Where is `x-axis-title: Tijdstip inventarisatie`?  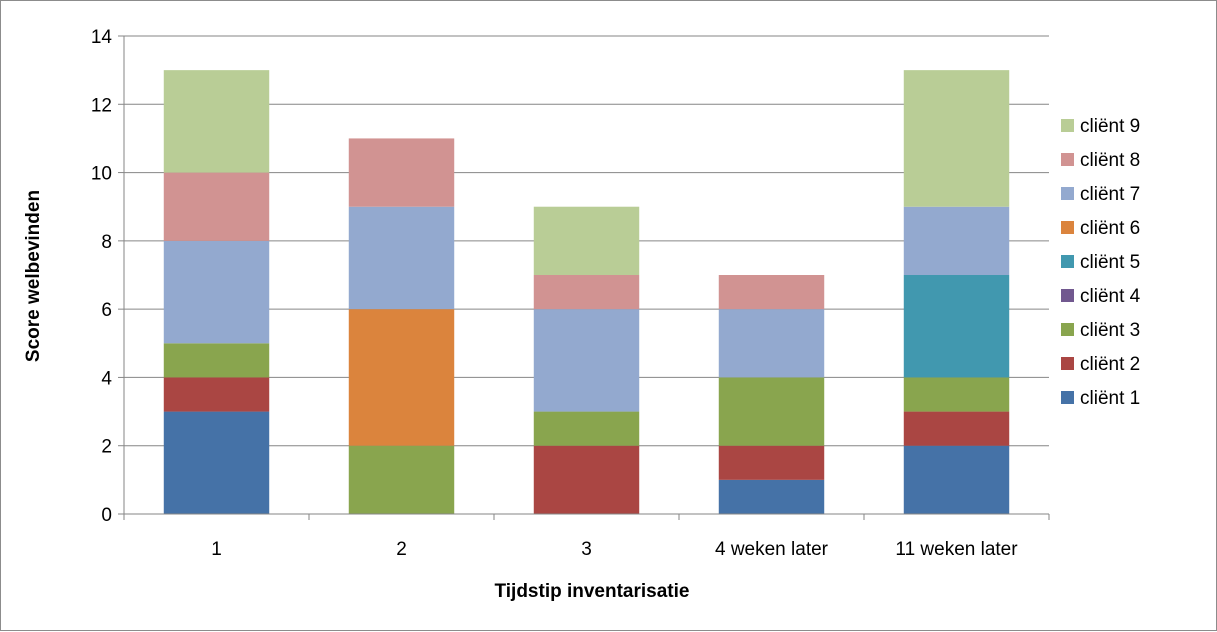
x-axis-title: Tijdstip inventarisatie is located at coordinates (592, 591).